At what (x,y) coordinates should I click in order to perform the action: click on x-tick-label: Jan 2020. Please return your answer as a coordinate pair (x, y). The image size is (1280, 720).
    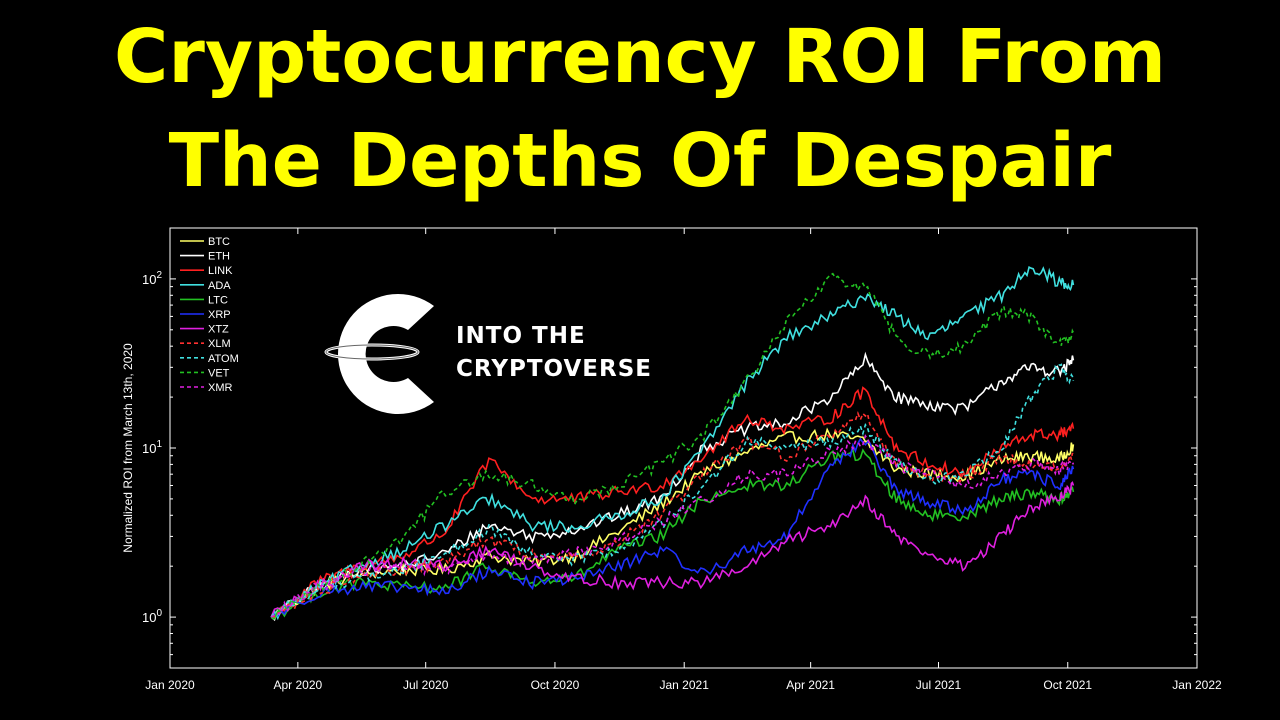
    Looking at the image, I should click on (170, 685).